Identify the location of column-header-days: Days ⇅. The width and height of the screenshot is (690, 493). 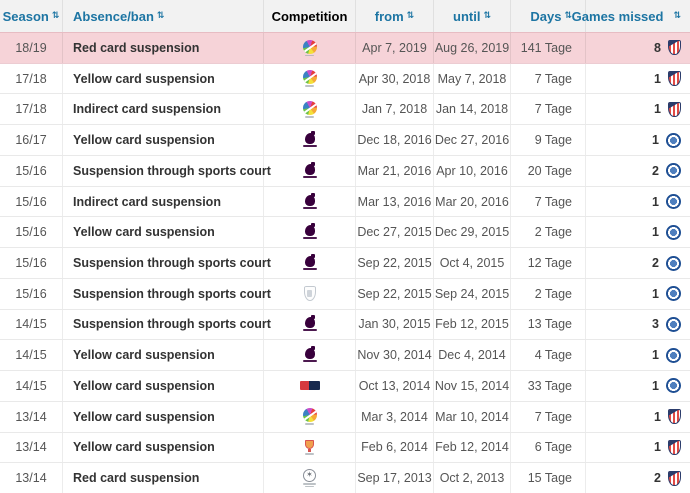
(547, 16).